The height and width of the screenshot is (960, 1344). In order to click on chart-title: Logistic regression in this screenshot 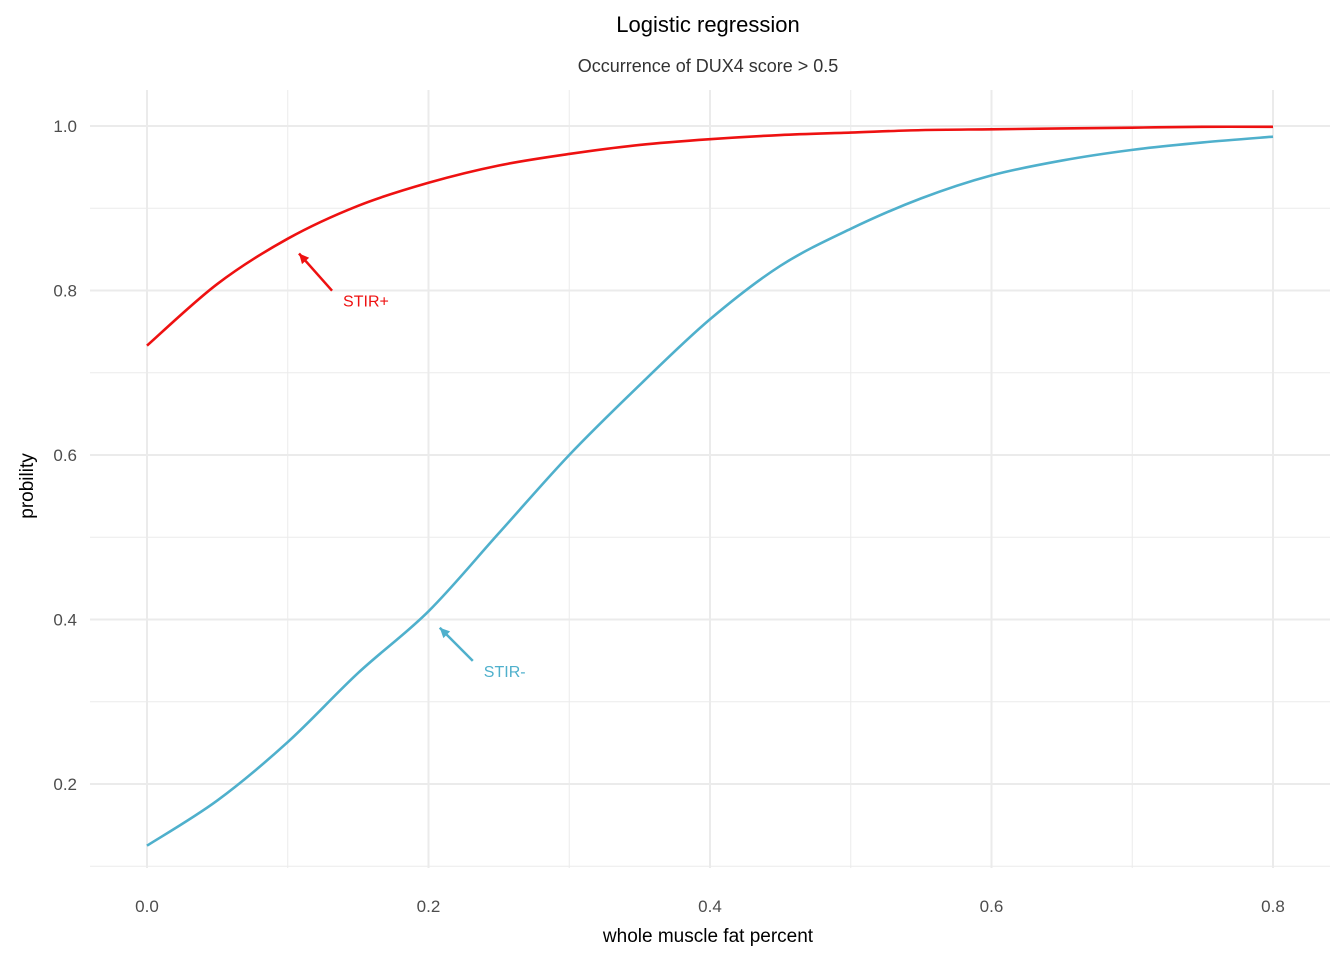, I will do `click(707, 24)`.